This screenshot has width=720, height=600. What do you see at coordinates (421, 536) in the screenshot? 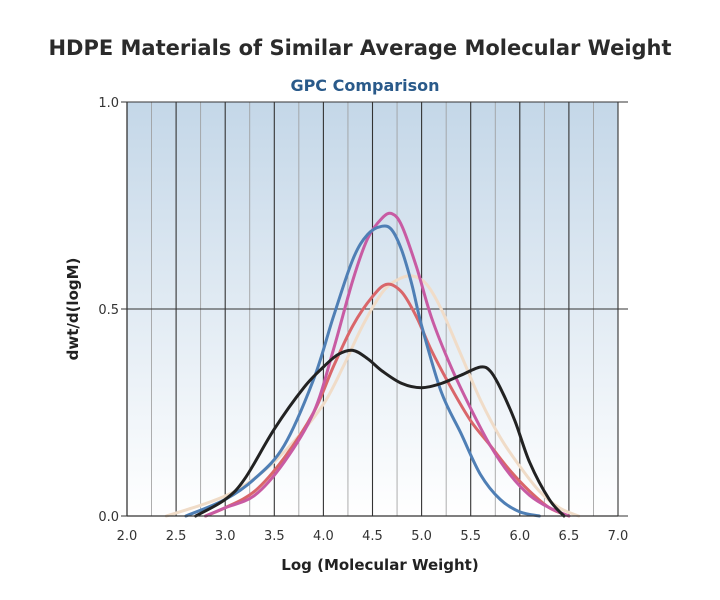
I see `x-tick-label: 5.0` at bounding box center [421, 536].